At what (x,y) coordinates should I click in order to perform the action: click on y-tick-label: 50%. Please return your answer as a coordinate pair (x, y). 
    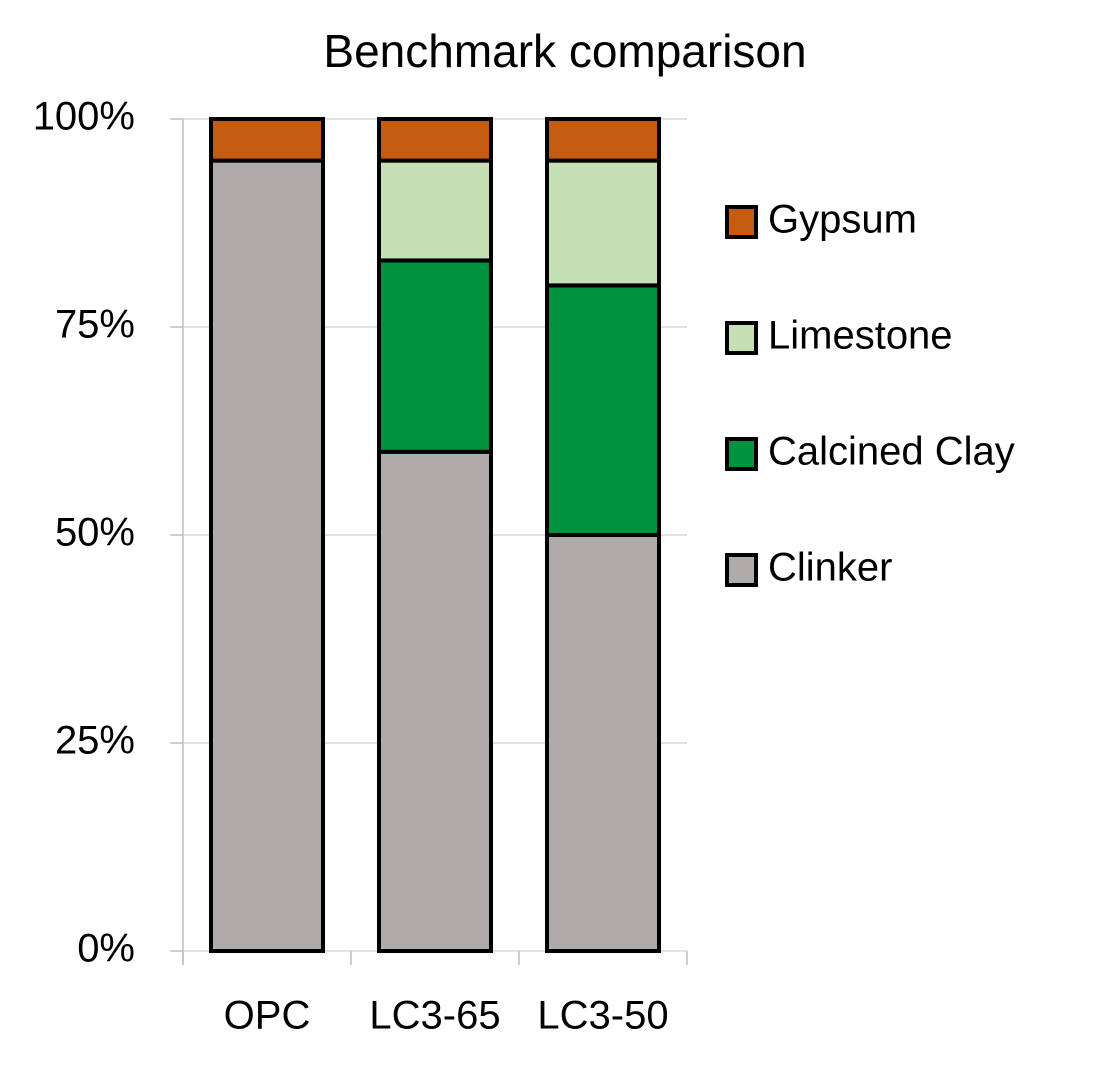
    Looking at the image, I should click on (95, 533).